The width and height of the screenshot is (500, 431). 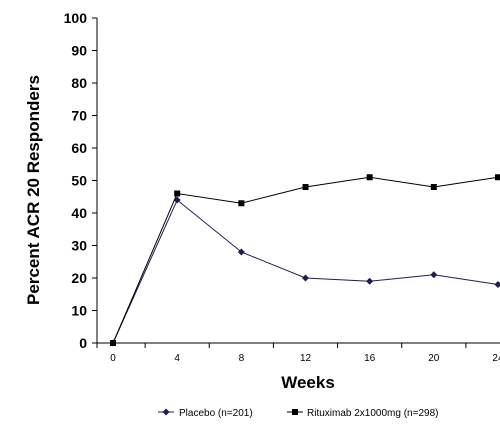 I want to click on y-tick-label: 10, so click(x=79, y=311).